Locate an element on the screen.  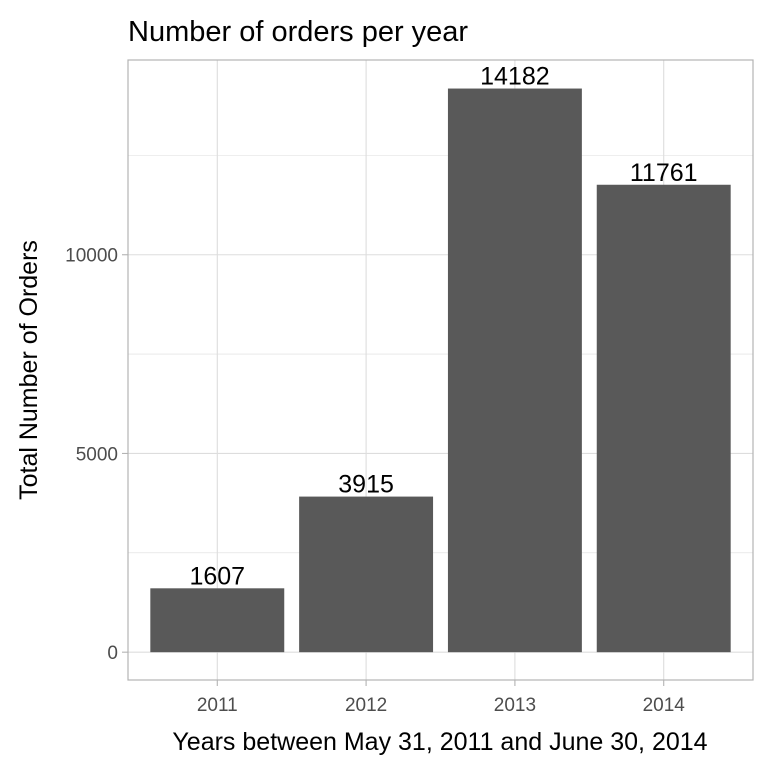
bar-2012 is located at coordinates (366, 574).